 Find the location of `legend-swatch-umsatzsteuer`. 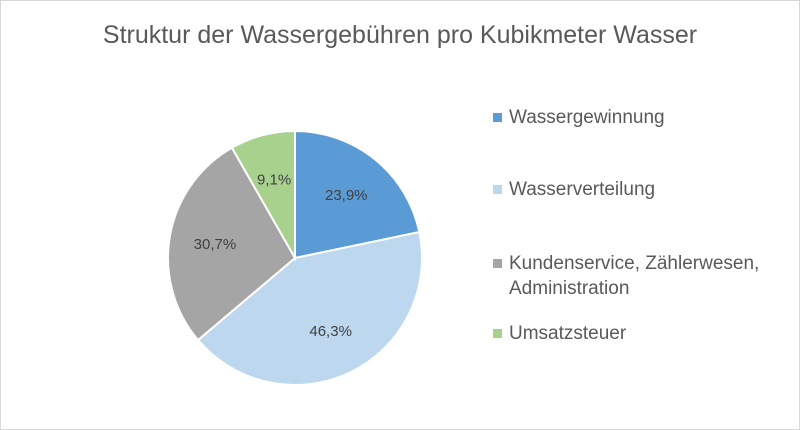

legend-swatch-umsatzsteuer is located at coordinates (497, 333).